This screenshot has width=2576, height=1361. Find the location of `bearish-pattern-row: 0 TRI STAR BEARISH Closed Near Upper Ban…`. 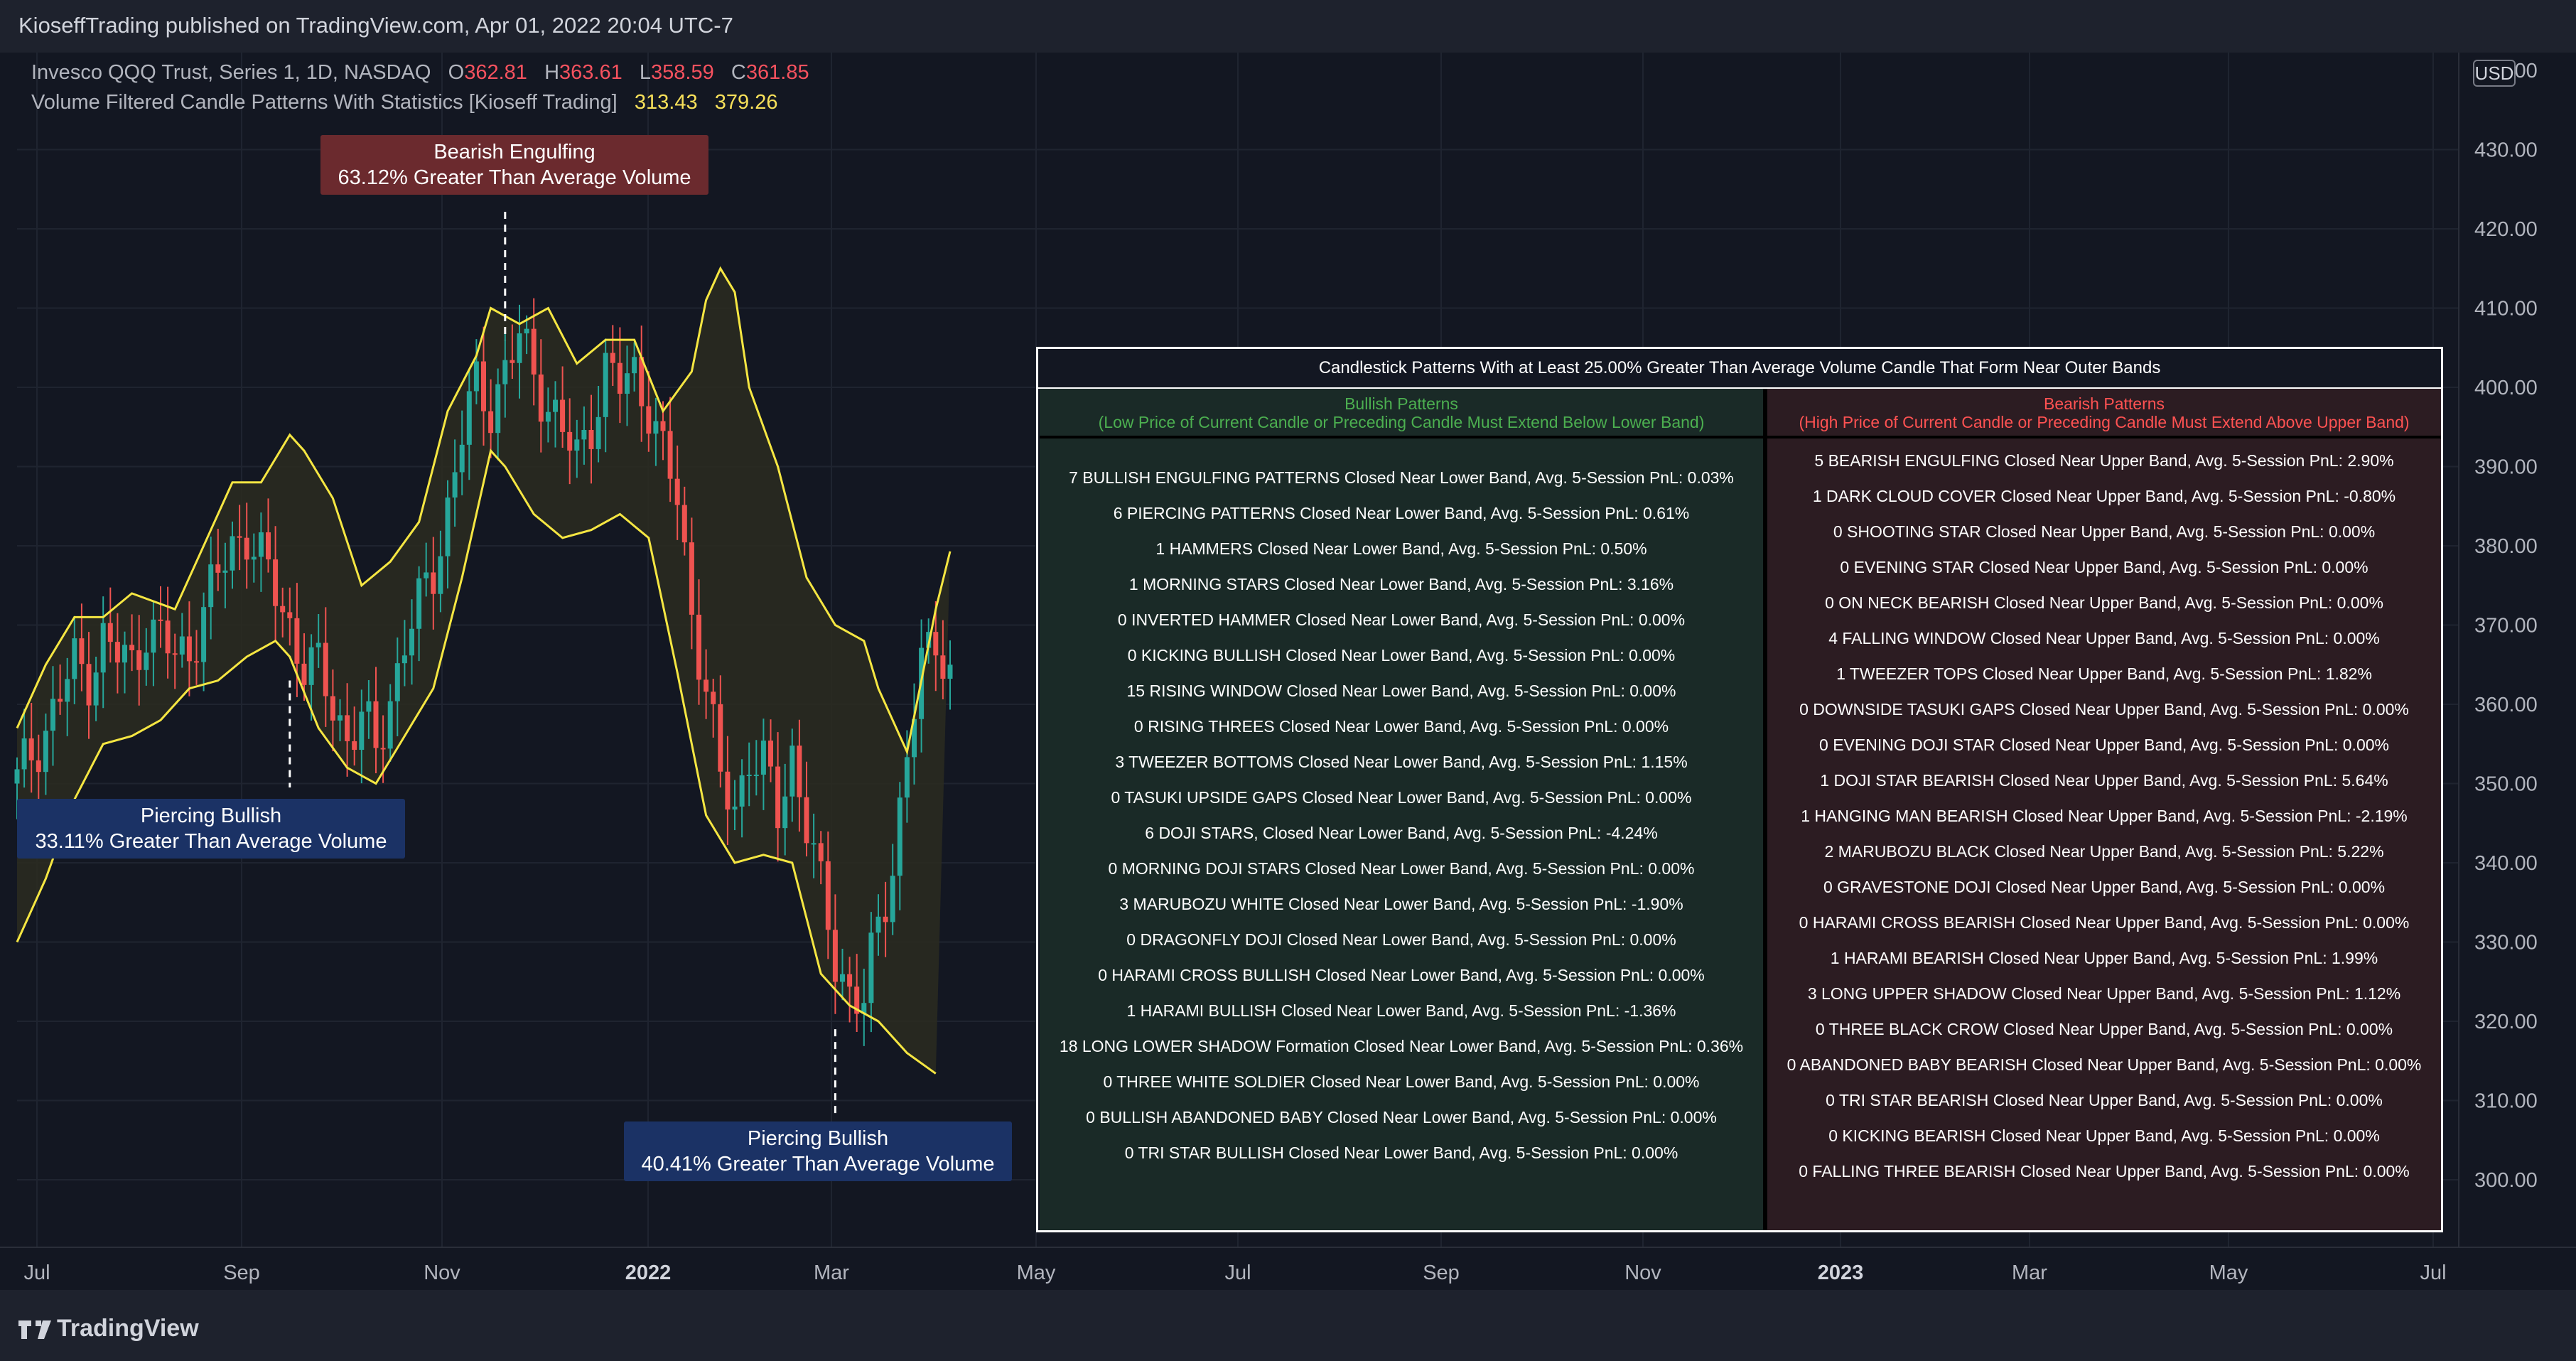

bearish-pattern-row: 0 TRI STAR BEARISH Closed Near Upper Ban… is located at coordinates (2104, 1100).